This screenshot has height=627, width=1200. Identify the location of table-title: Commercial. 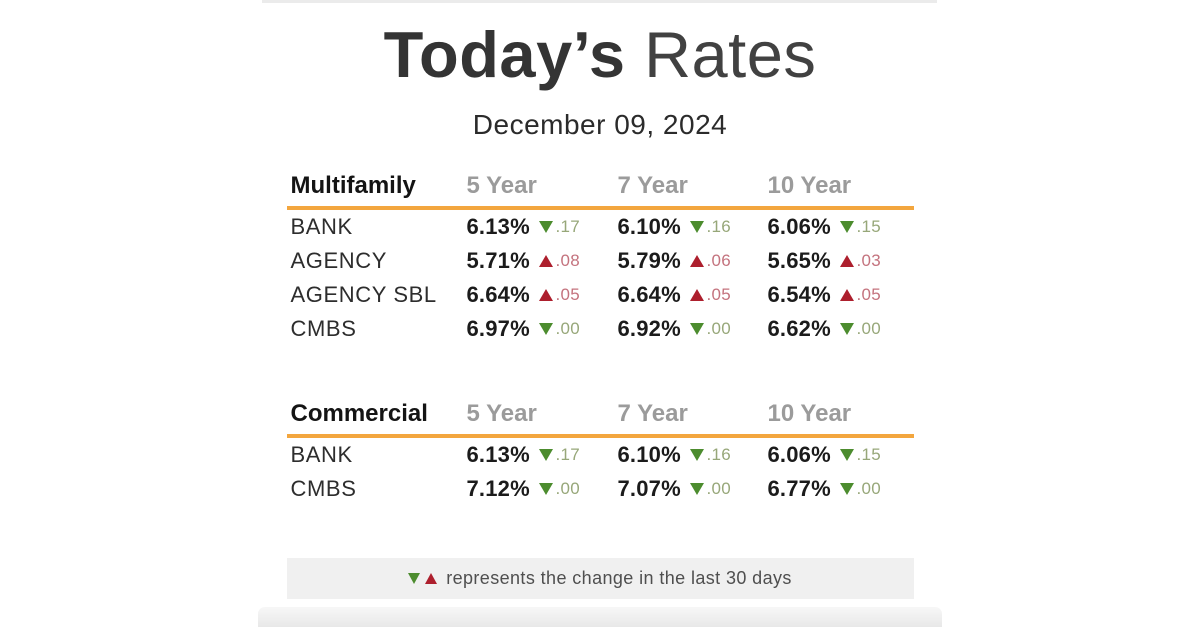
(359, 414).